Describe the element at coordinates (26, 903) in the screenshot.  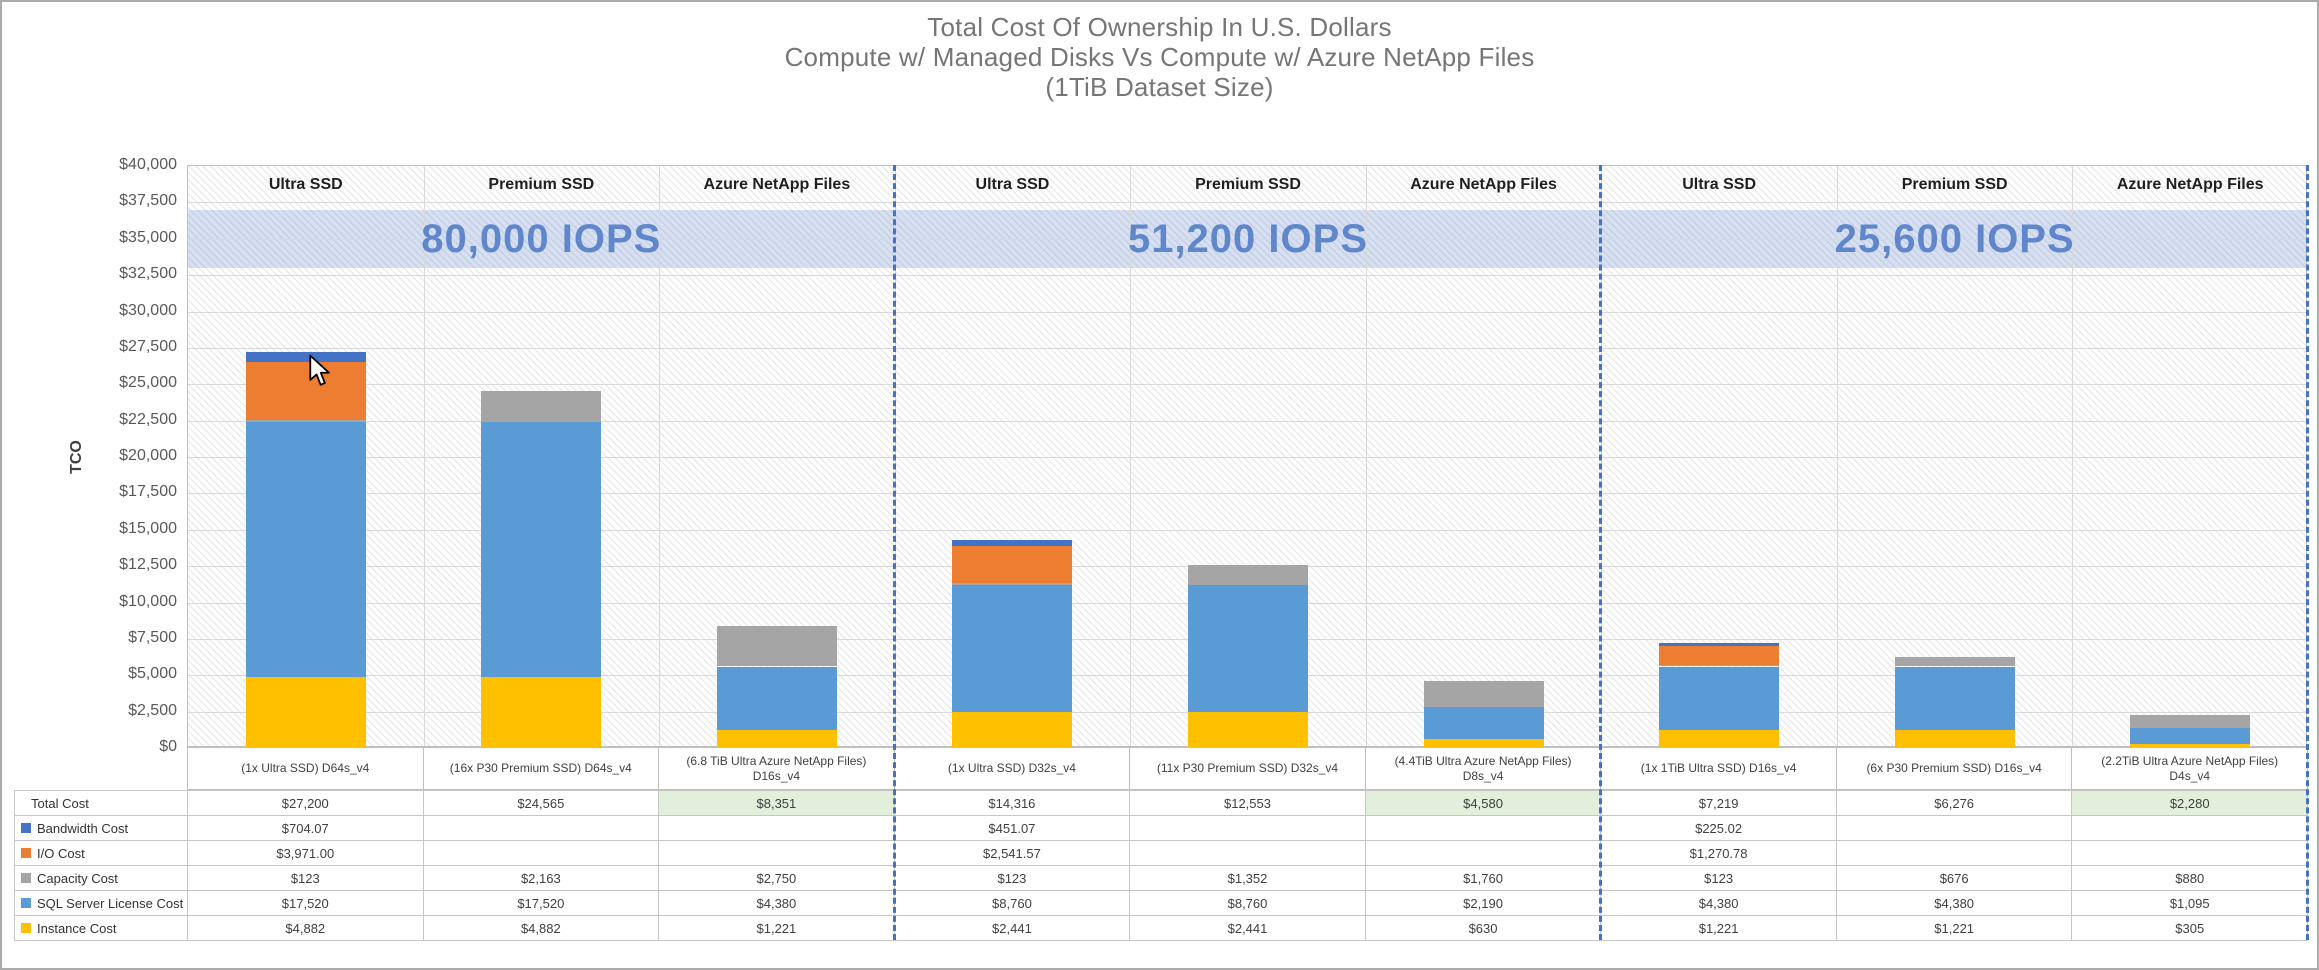
I see `legend-swatch-sql` at that location.